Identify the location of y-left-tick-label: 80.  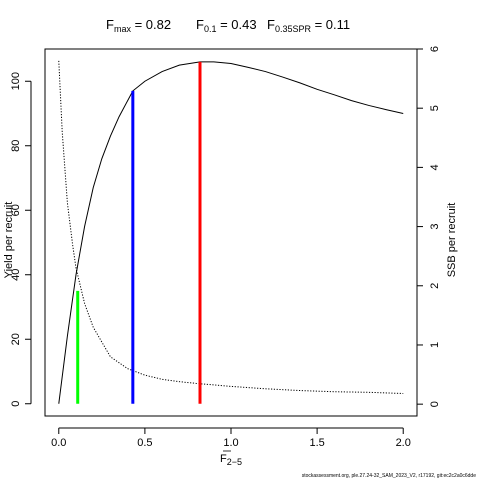
(16, 146).